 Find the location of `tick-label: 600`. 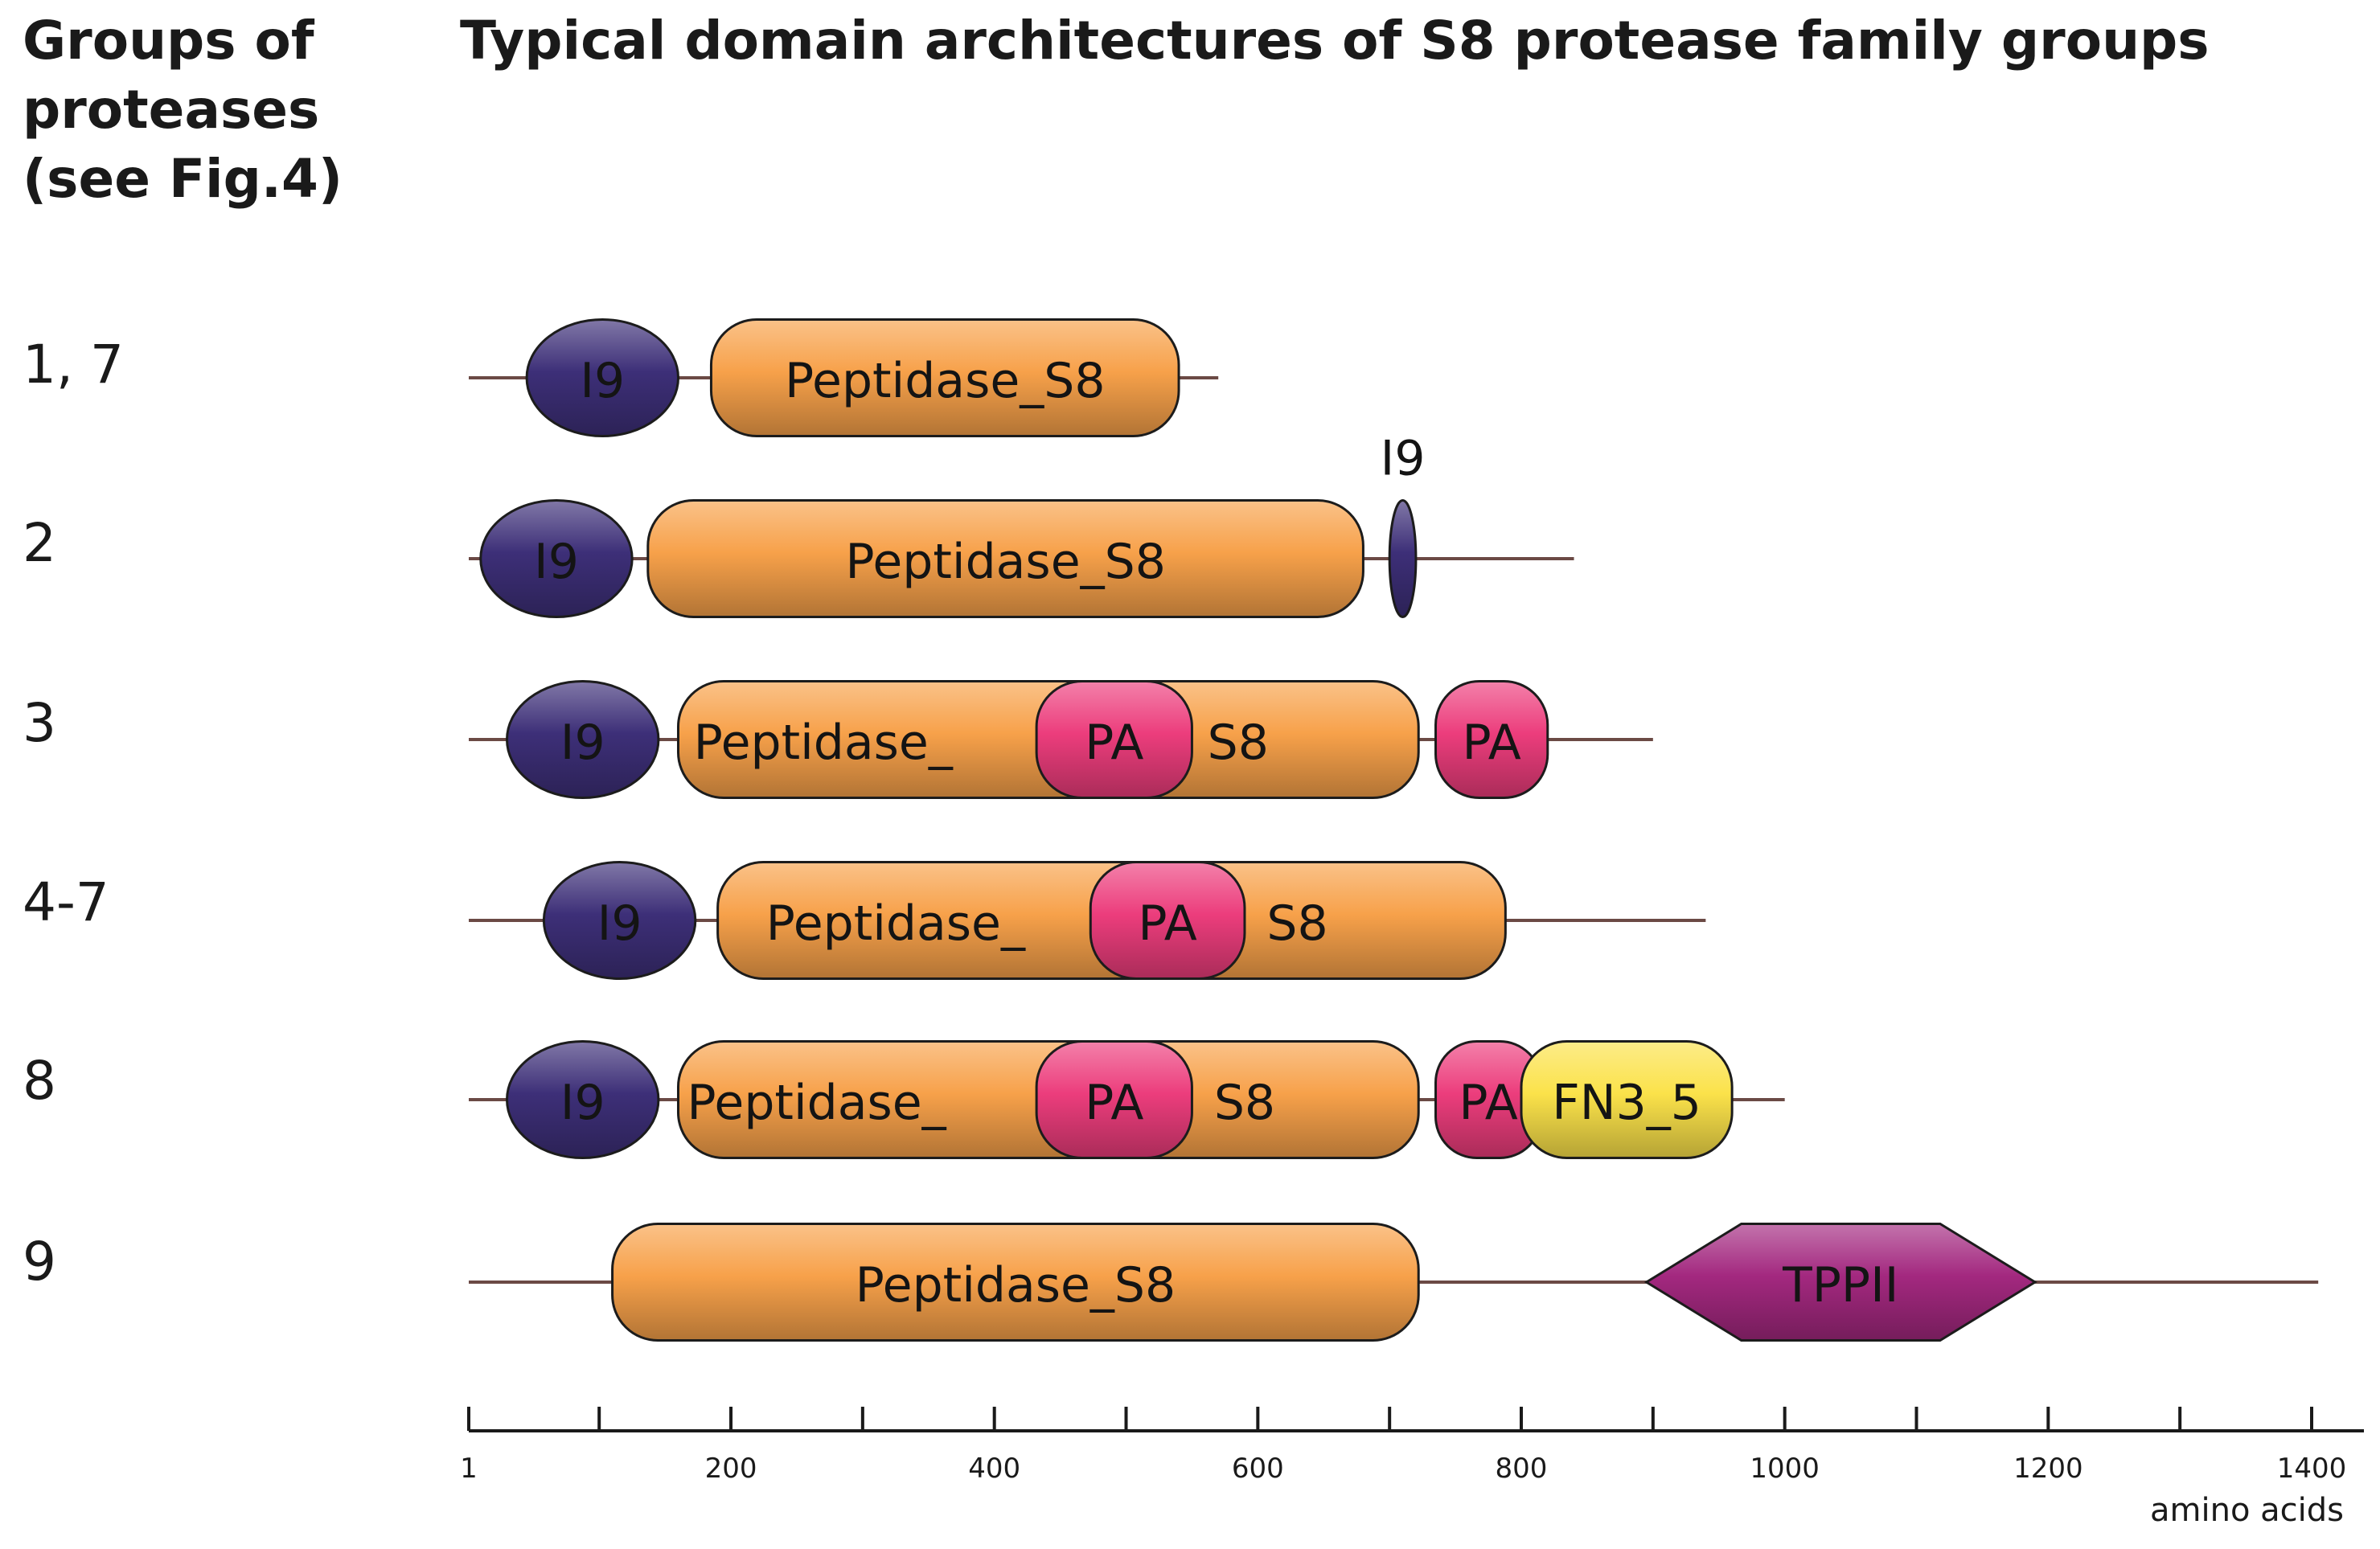

tick-label: 600 is located at coordinates (1258, 1469).